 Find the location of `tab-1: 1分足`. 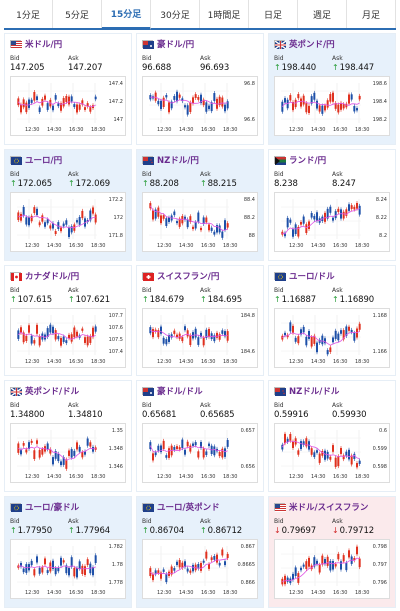

tab-1: 1分足 is located at coordinates (28, 14).